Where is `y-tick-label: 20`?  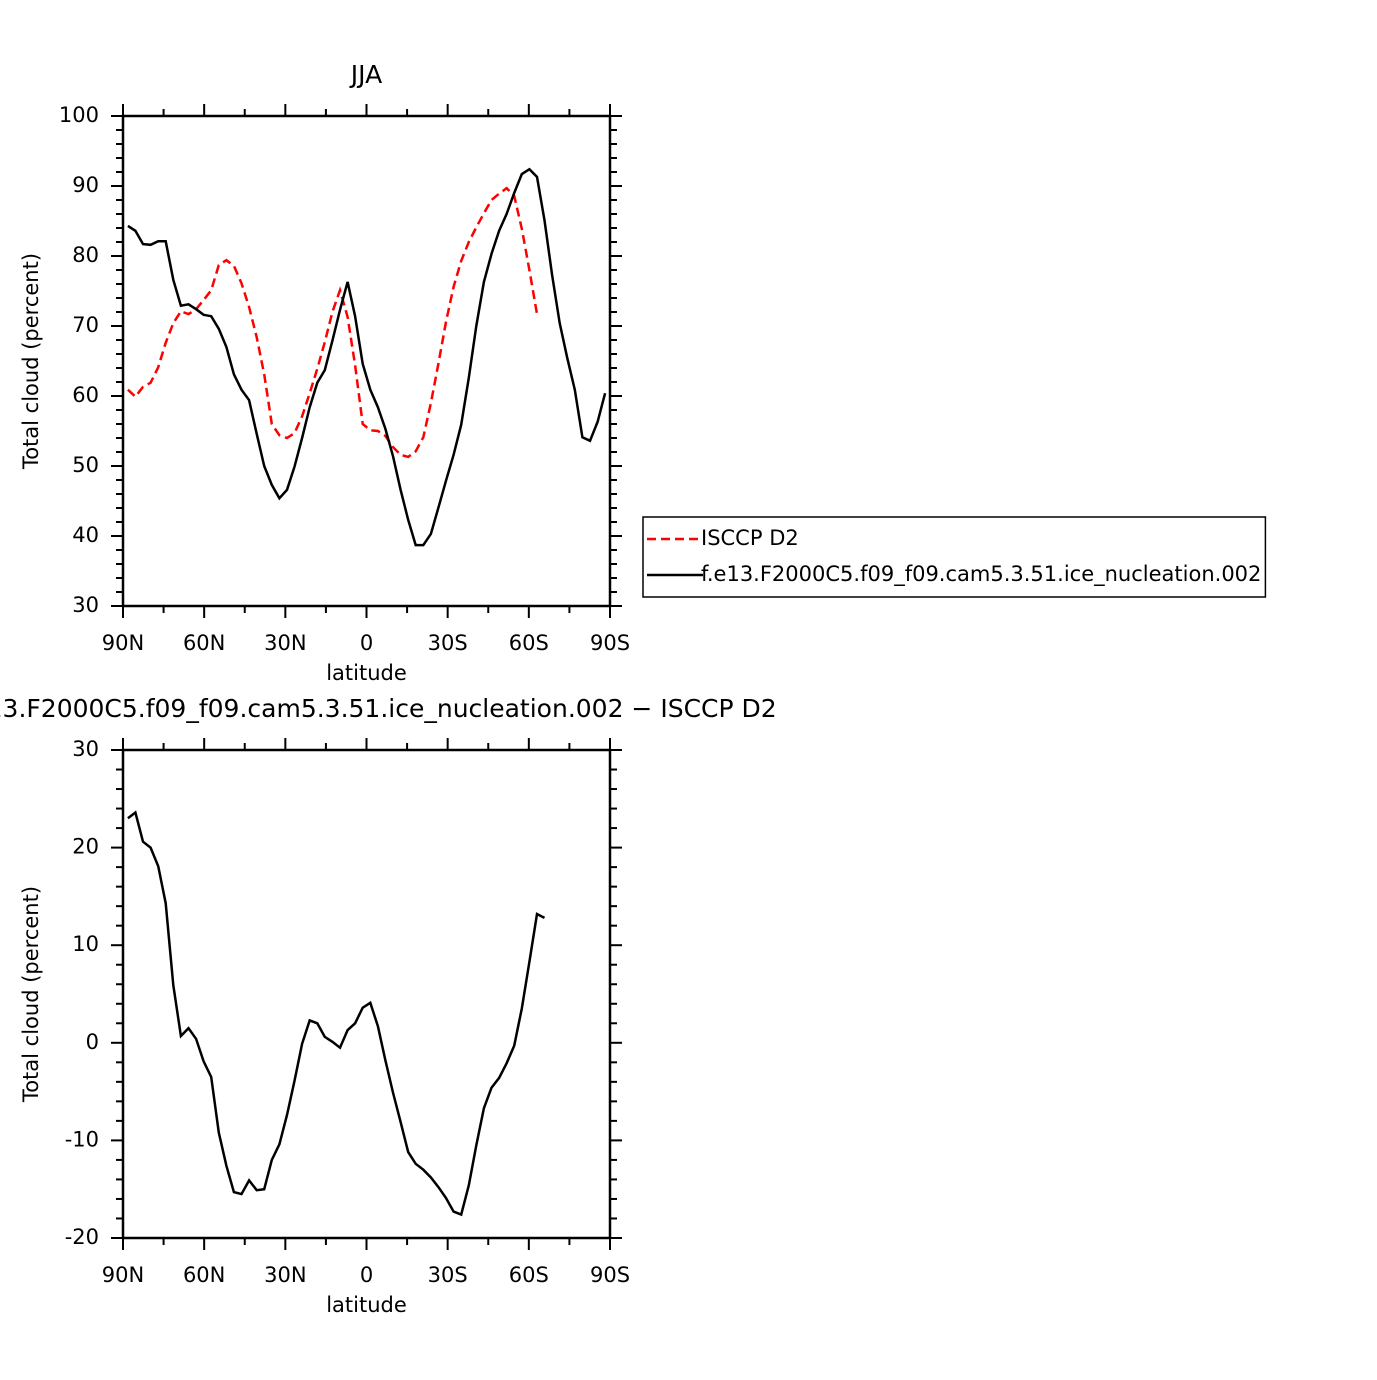 y-tick-label: 20 is located at coordinates (85, 847).